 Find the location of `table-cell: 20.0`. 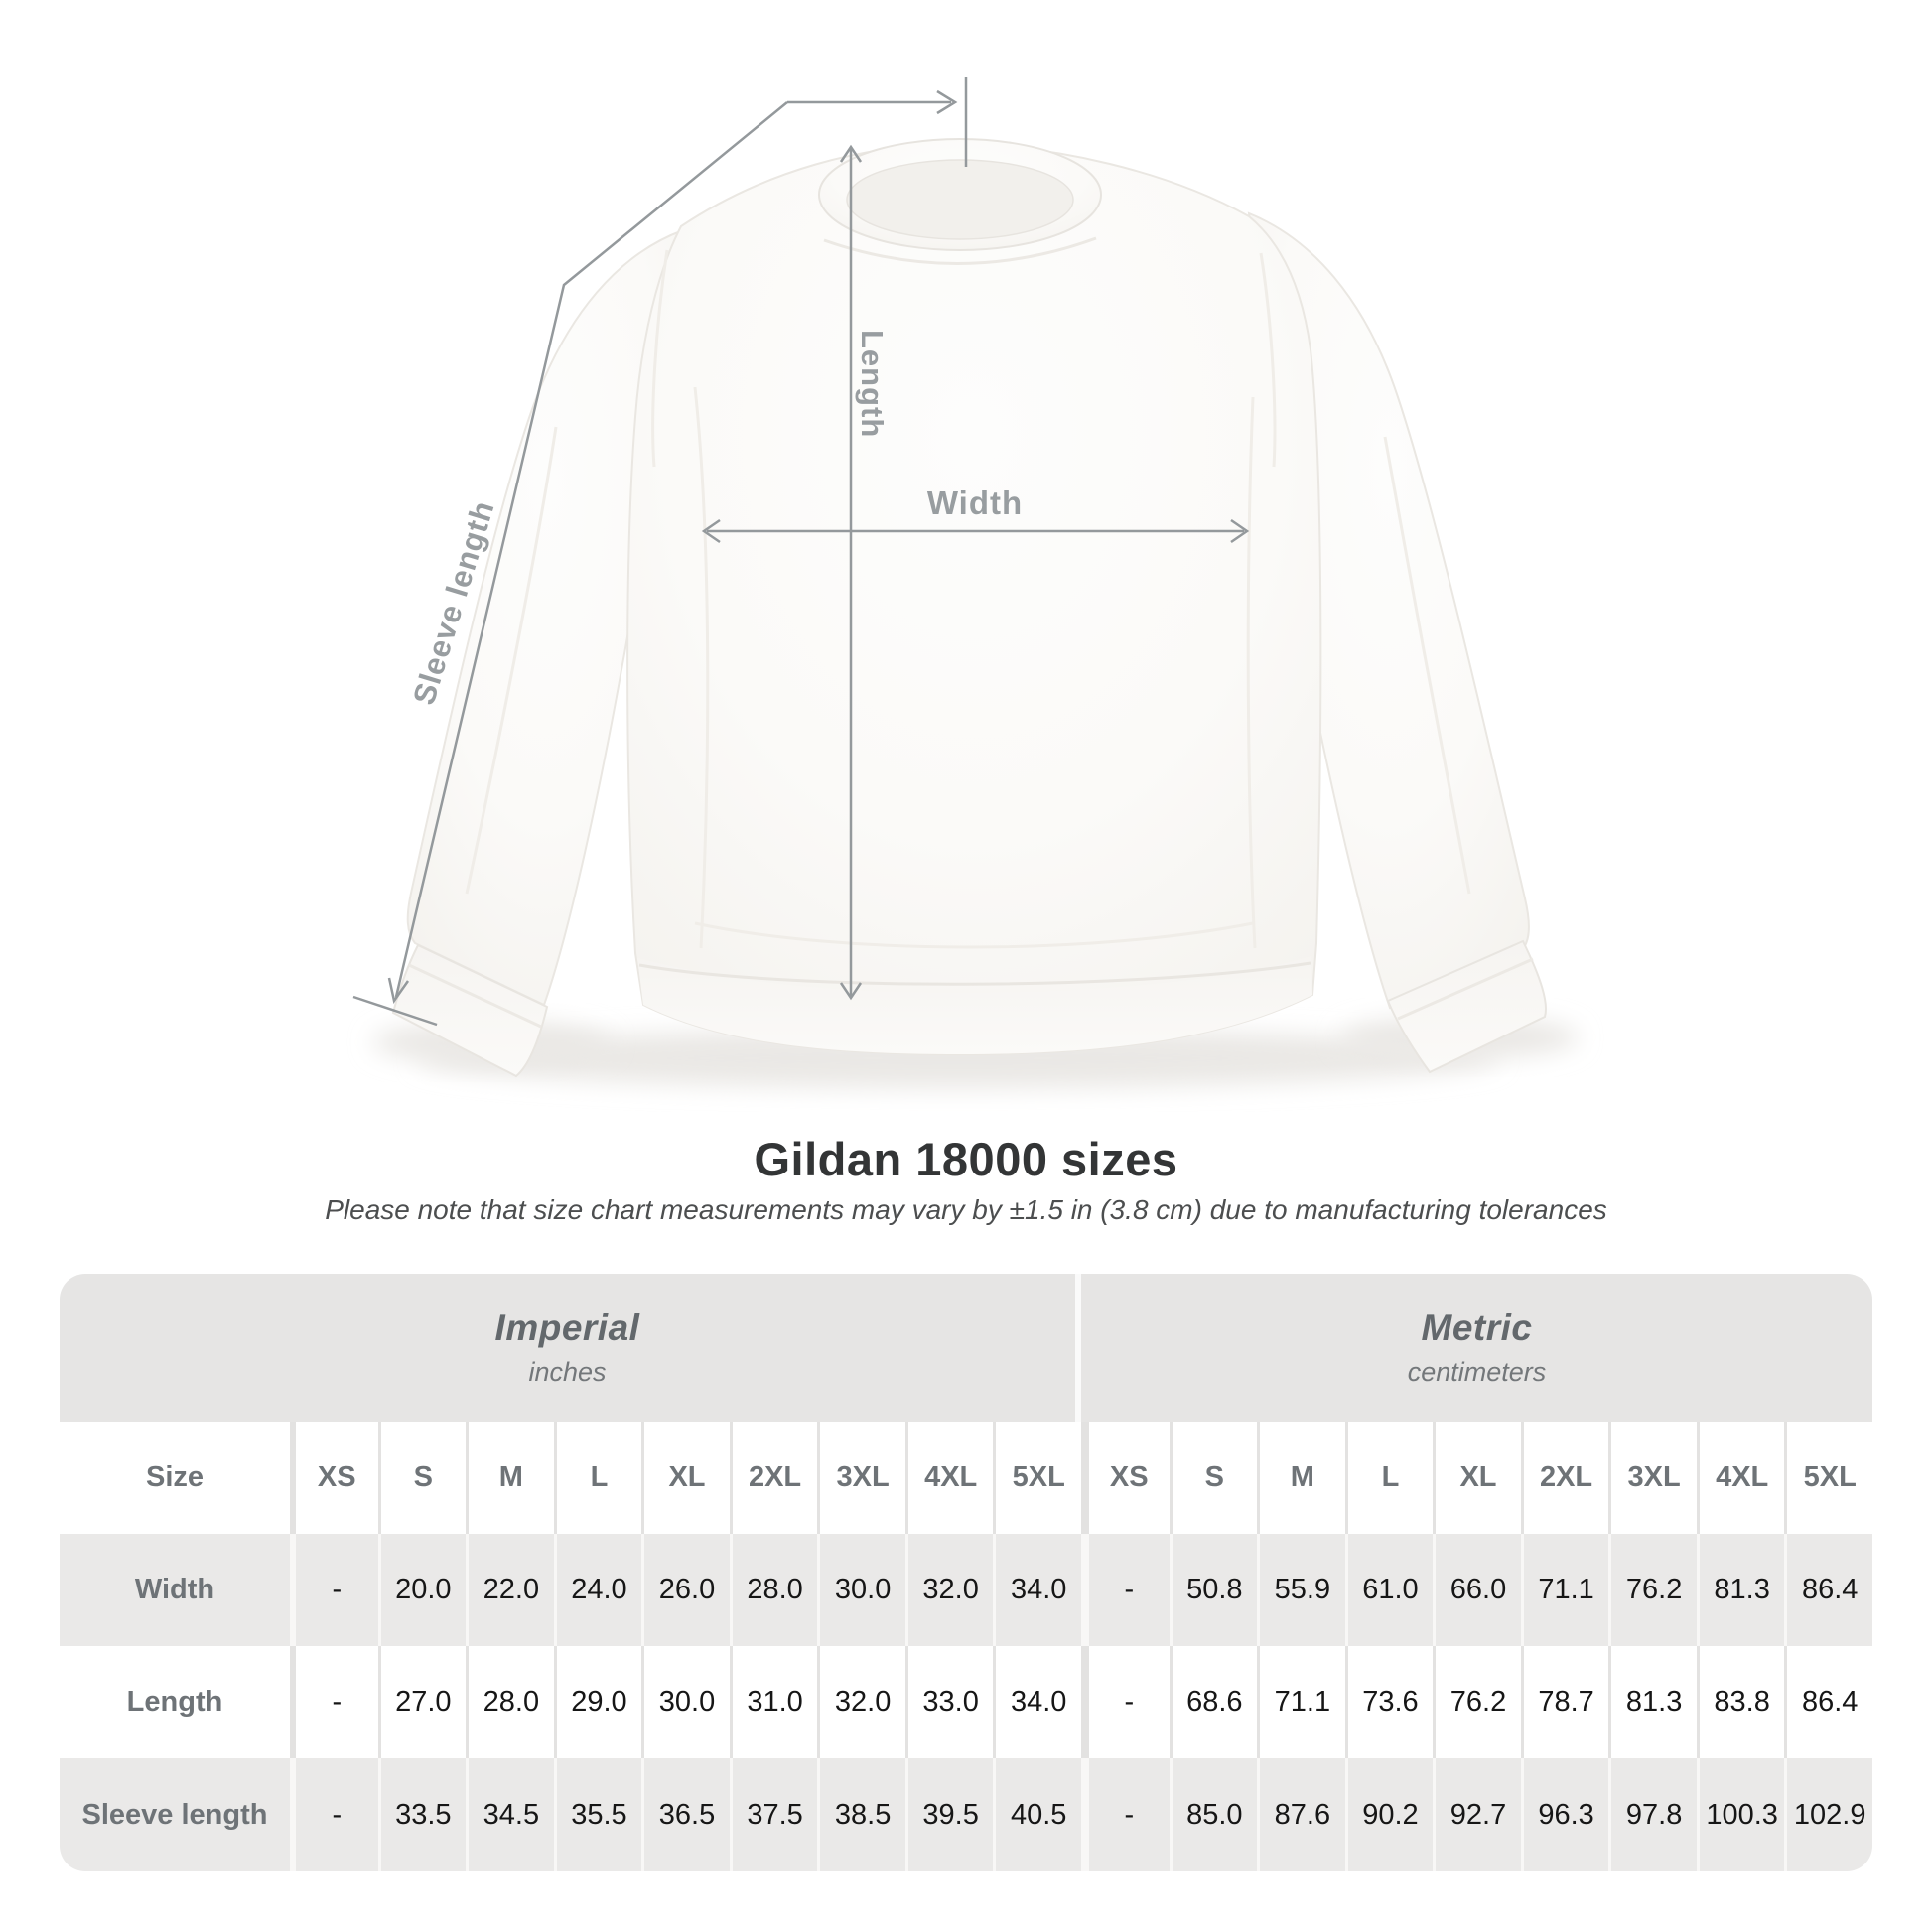

table-cell: 20.0 is located at coordinates (422, 1590).